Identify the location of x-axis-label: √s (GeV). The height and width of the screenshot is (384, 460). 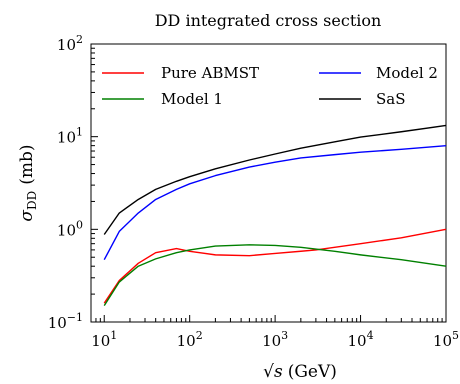
(300, 372).